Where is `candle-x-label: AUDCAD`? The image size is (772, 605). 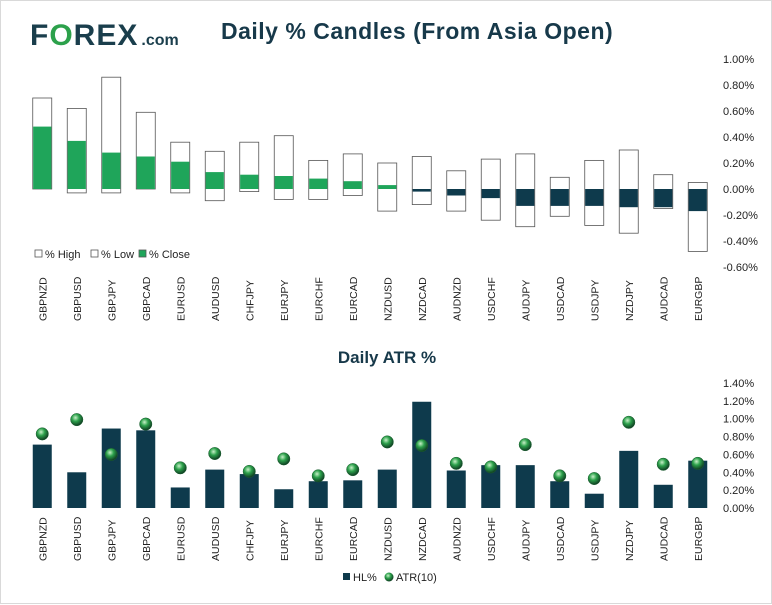
candle-x-label: AUDCAD is located at coordinates (664, 298).